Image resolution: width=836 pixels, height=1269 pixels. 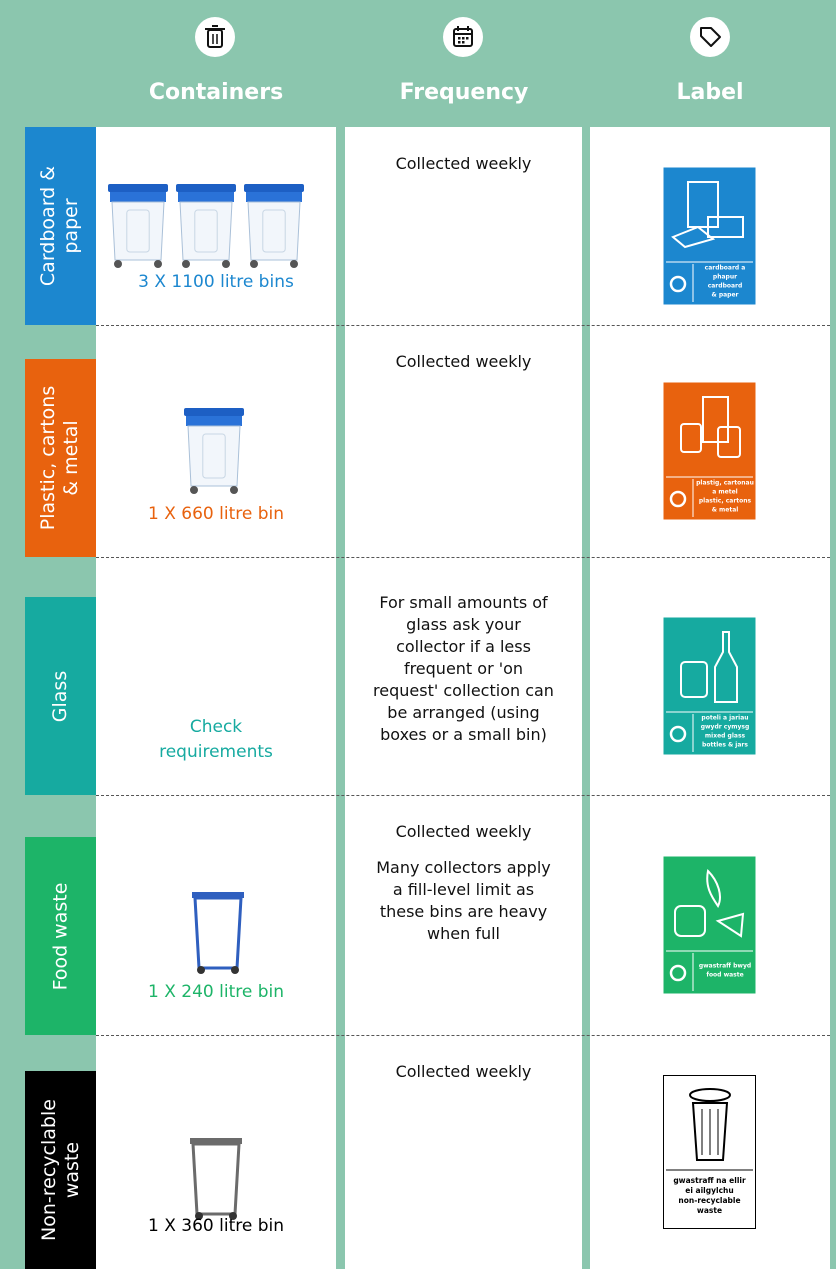 What do you see at coordinates (464, 92) in the screenshot?
I see `header-label: Frequency` at bounding box center [464, 92].